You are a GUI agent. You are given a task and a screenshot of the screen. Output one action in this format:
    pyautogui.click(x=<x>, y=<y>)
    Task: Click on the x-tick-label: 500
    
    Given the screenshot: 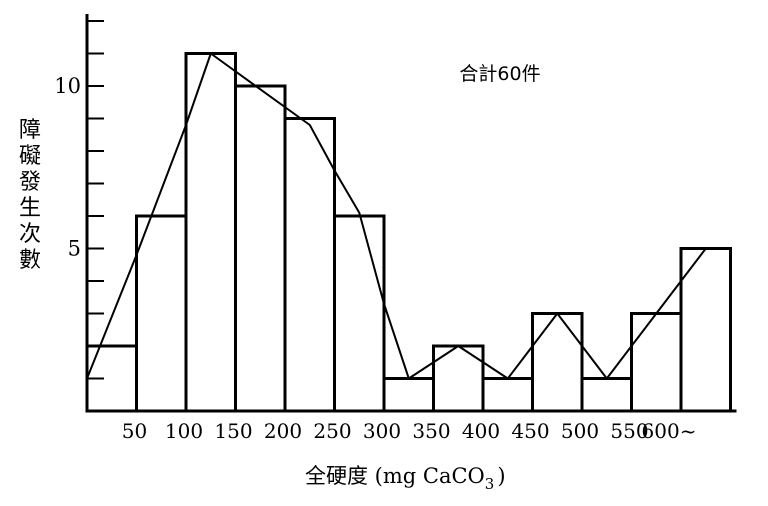 What is the action you would take?
    pyautogui.click(x=580, y=431)
    